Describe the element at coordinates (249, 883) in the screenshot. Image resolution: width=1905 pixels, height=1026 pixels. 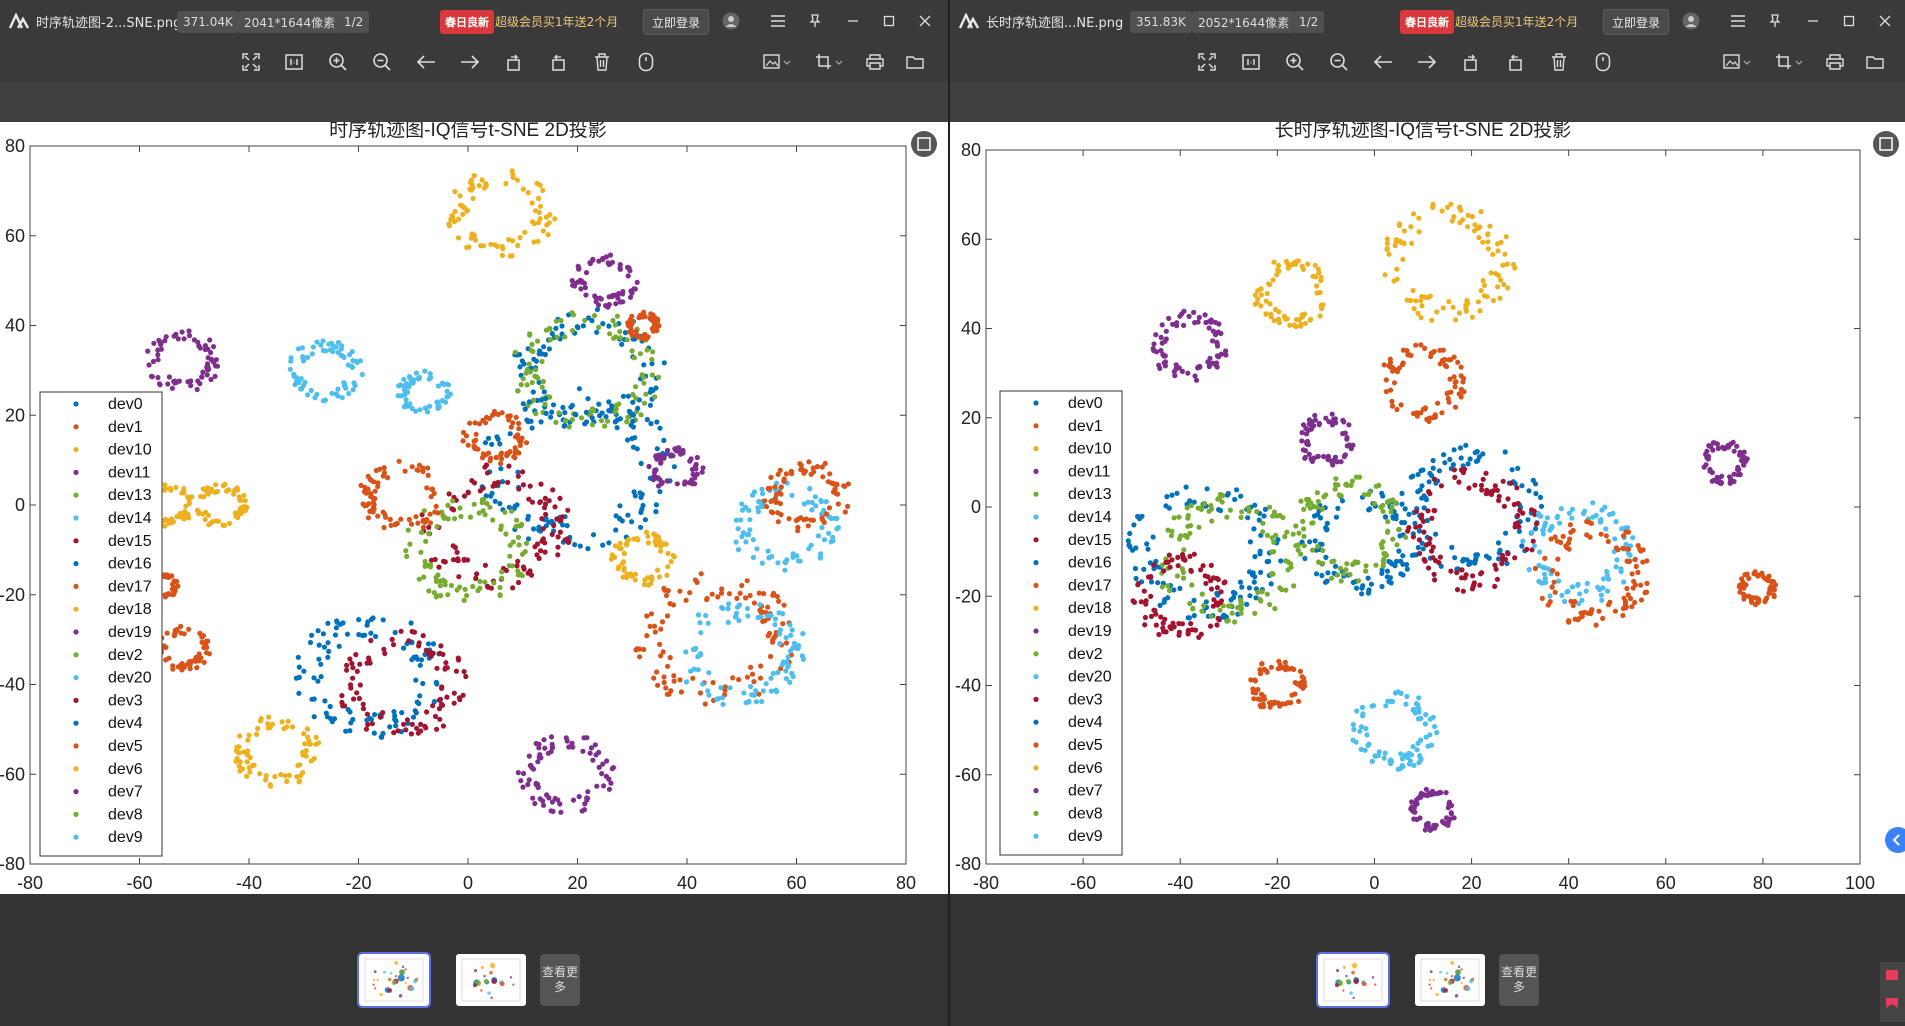
I see `x-tick-label: -40` at that location.